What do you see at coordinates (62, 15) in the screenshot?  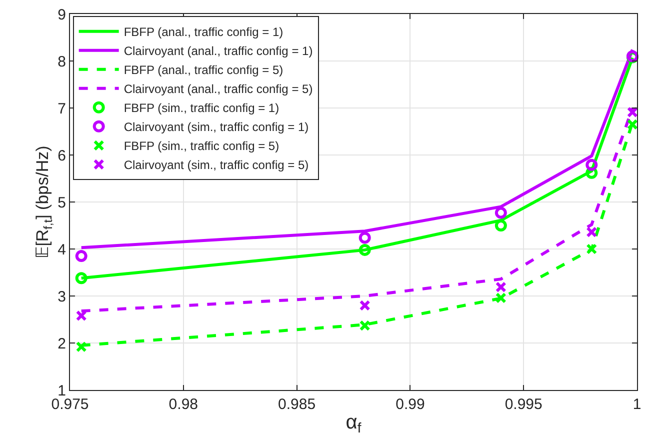 I see `y-tick-label: 9` at bounding box center [62, 15].